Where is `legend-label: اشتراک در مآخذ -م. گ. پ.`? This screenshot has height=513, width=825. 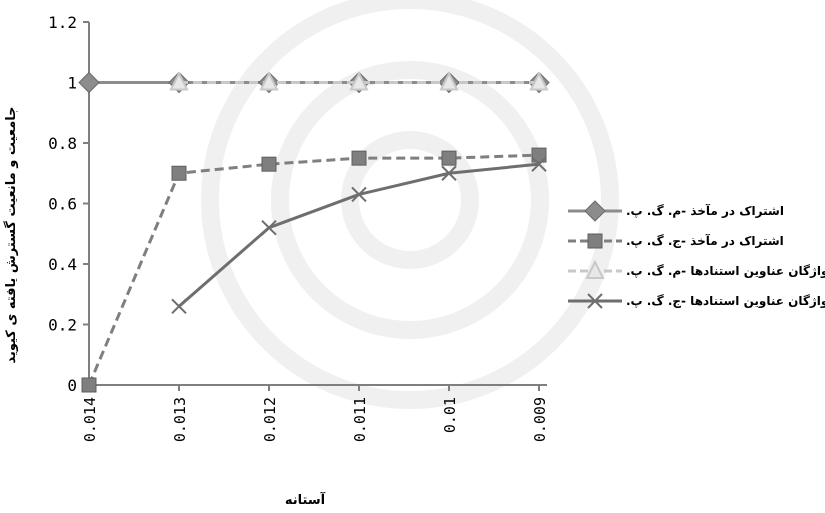
legend-label: اشتراک در مآخذ -م. گ. پ. is located at coordinates (705, 211).